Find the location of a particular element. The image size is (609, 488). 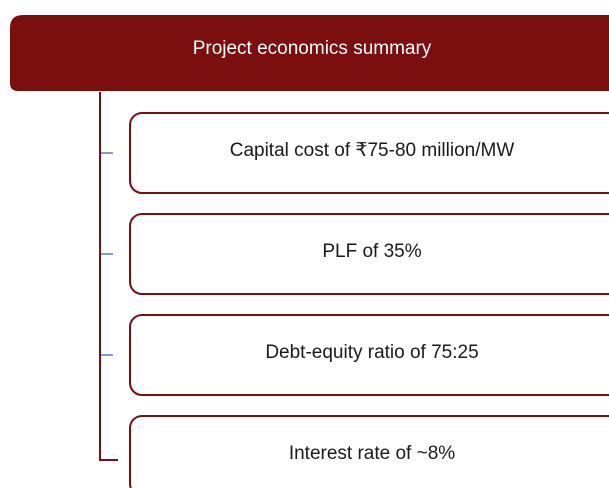

item-label: Debt-equity ratio of 75:25 is located at coordinates (371, 352).